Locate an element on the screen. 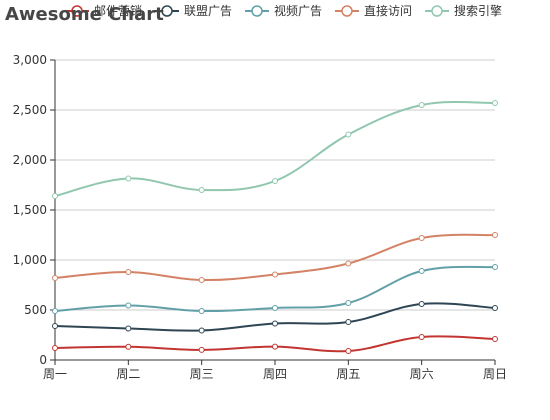 The width and height of the screenshot is (550, 420). series-邮件营销 is located at coordinates (275, 344).